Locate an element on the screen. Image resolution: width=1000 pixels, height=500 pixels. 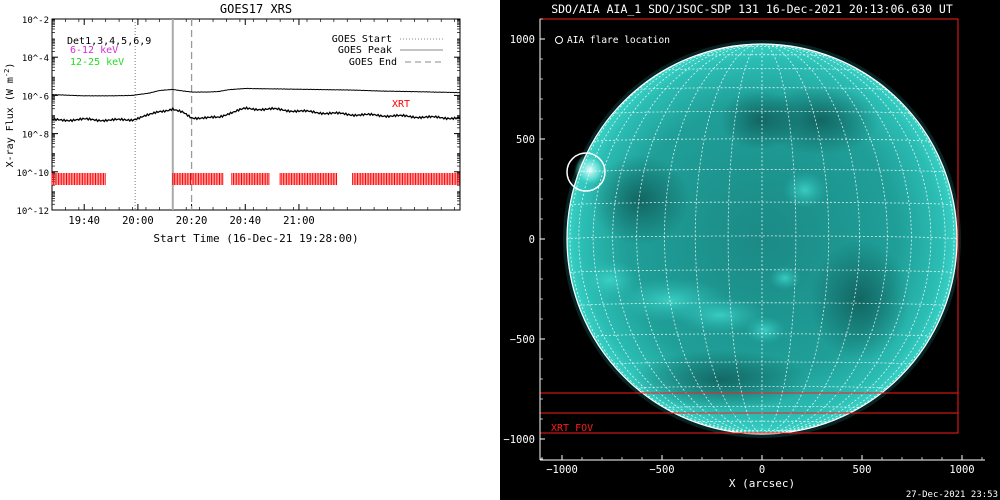
goes-series is located at coordinates (256, 105).